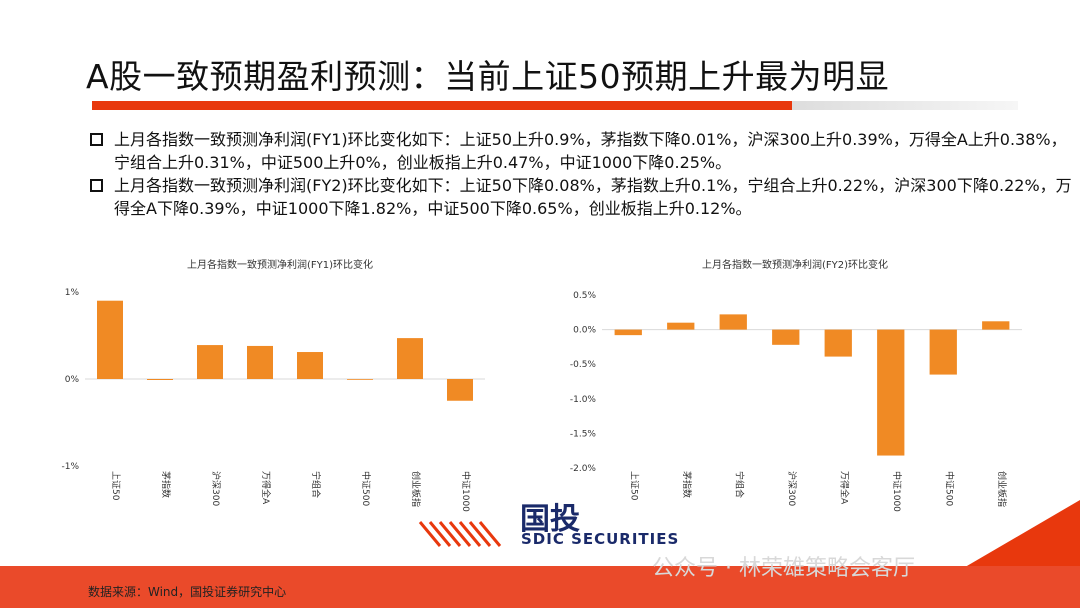  What do you see at coordinates (583, 400) in the screenshot?
I see `y-tick-label: -1.0%` at bounding box center [583, 400].